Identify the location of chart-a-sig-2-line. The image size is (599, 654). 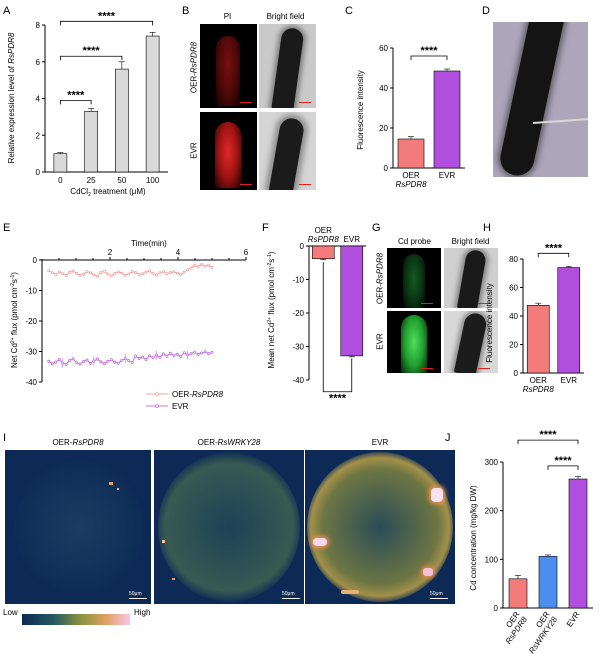
(91, 58).